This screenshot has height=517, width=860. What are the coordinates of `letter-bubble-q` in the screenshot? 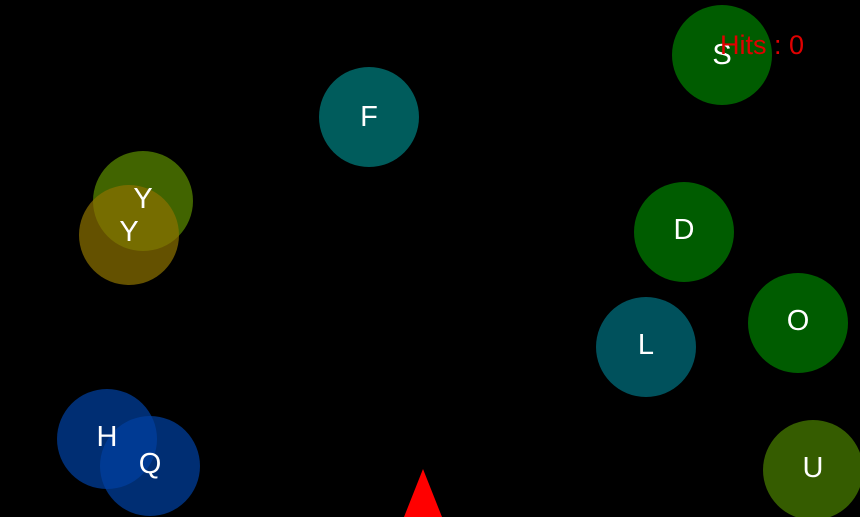 It's located at (150, 466).